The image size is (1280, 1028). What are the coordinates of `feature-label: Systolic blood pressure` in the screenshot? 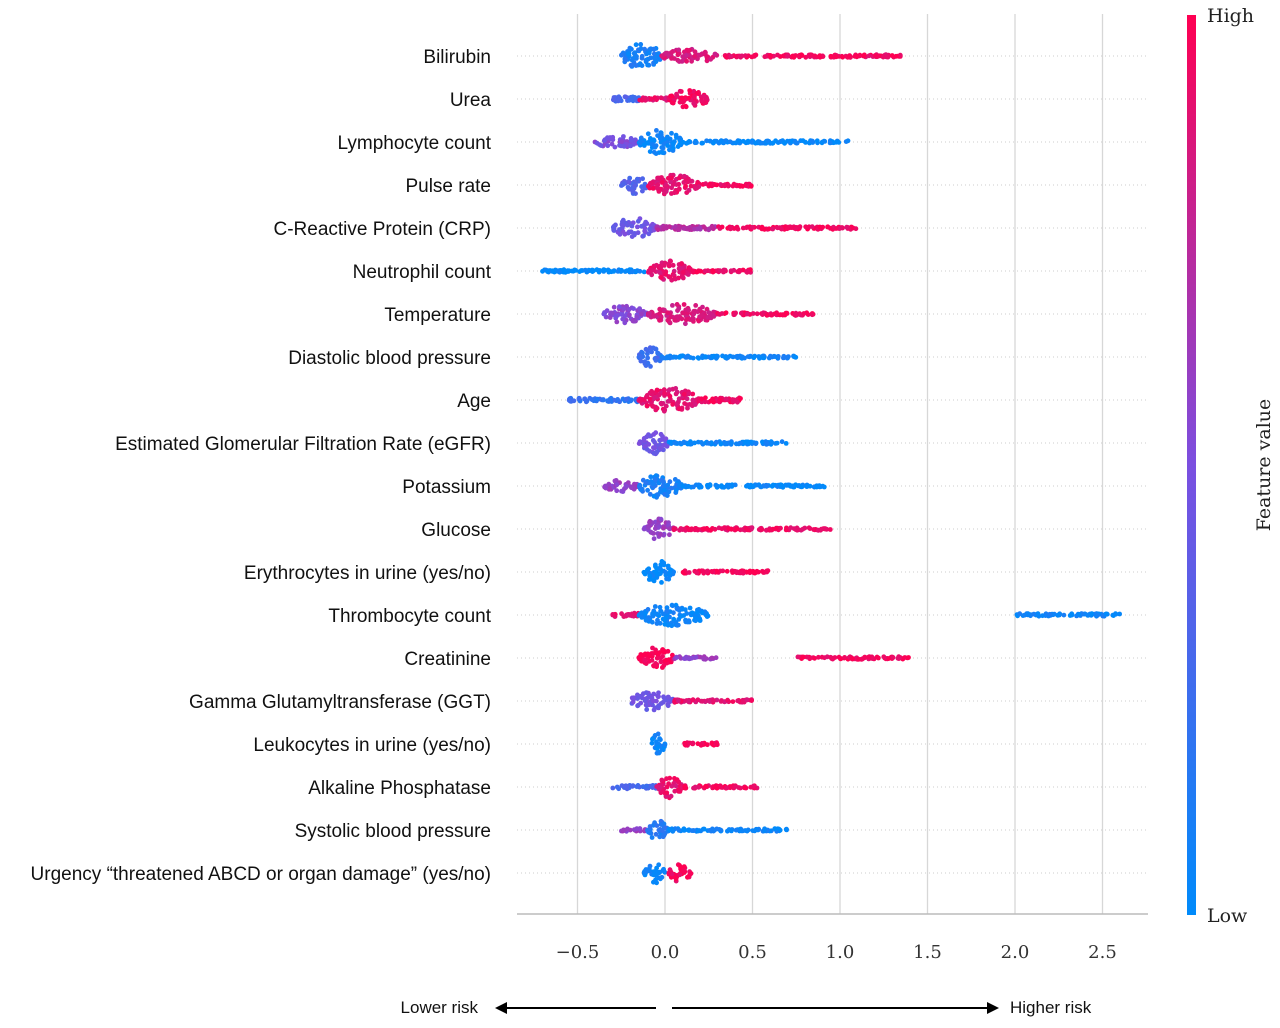 It's located at (393, 831).